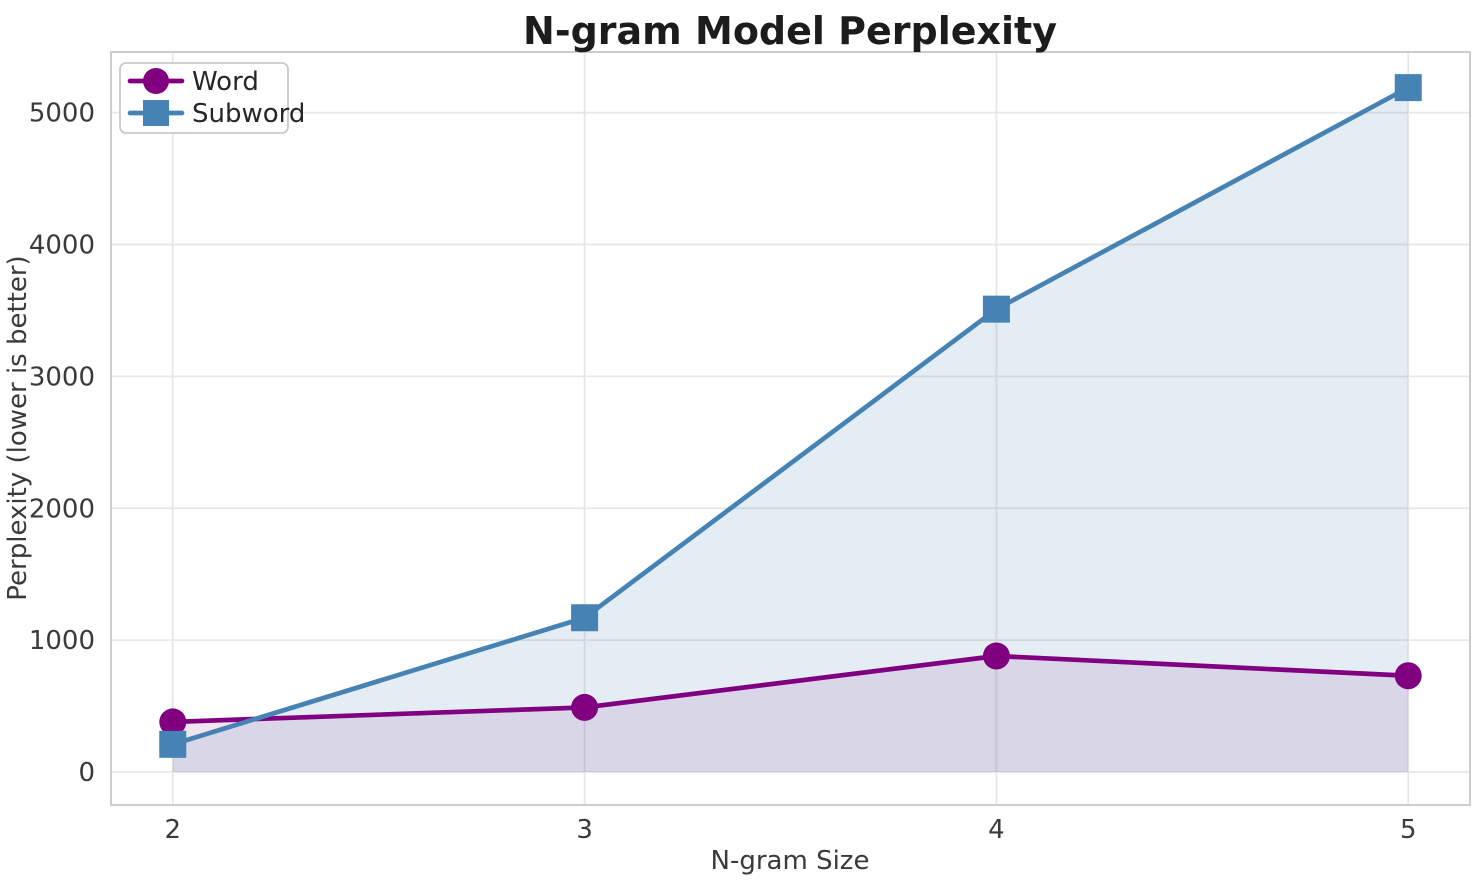 This screenshot has height=885, width=1484. What do you see at coordinates (996, 830) in the screenshot?
I see `x-tick-label: 4` at bounding box center [996, 830].